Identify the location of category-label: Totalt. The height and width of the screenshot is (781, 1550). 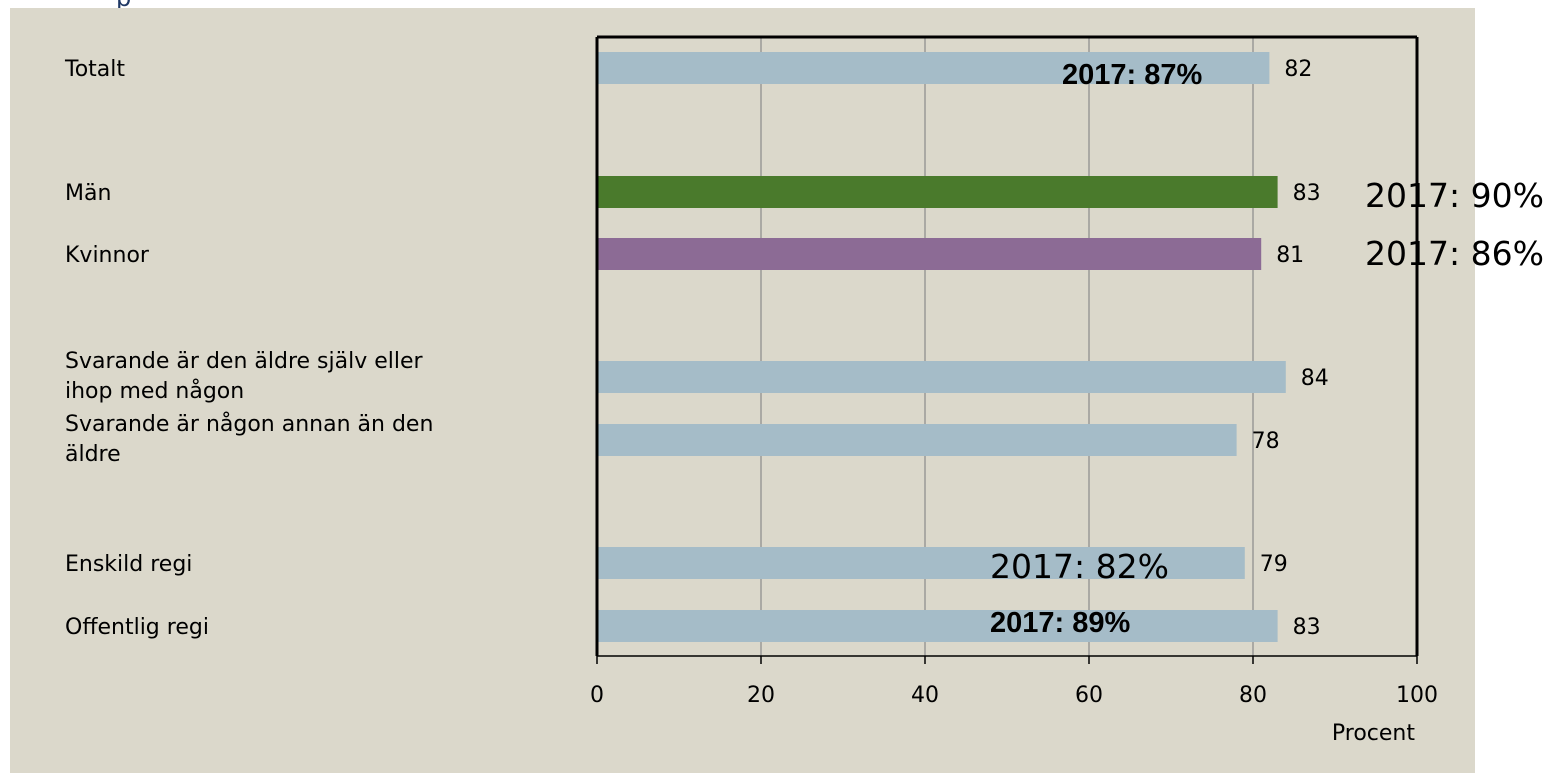
(94, 69).